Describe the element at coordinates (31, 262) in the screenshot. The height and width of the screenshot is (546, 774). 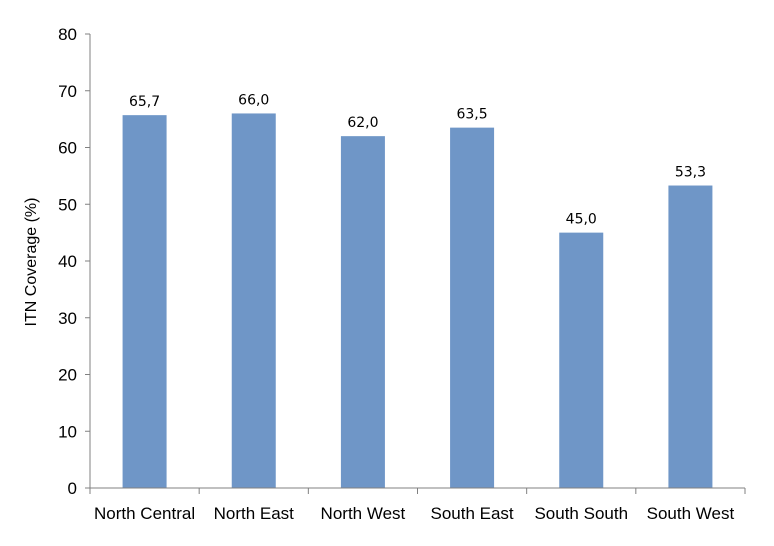
I see `y-axis-title: ITN Coverage (%)` at that location.